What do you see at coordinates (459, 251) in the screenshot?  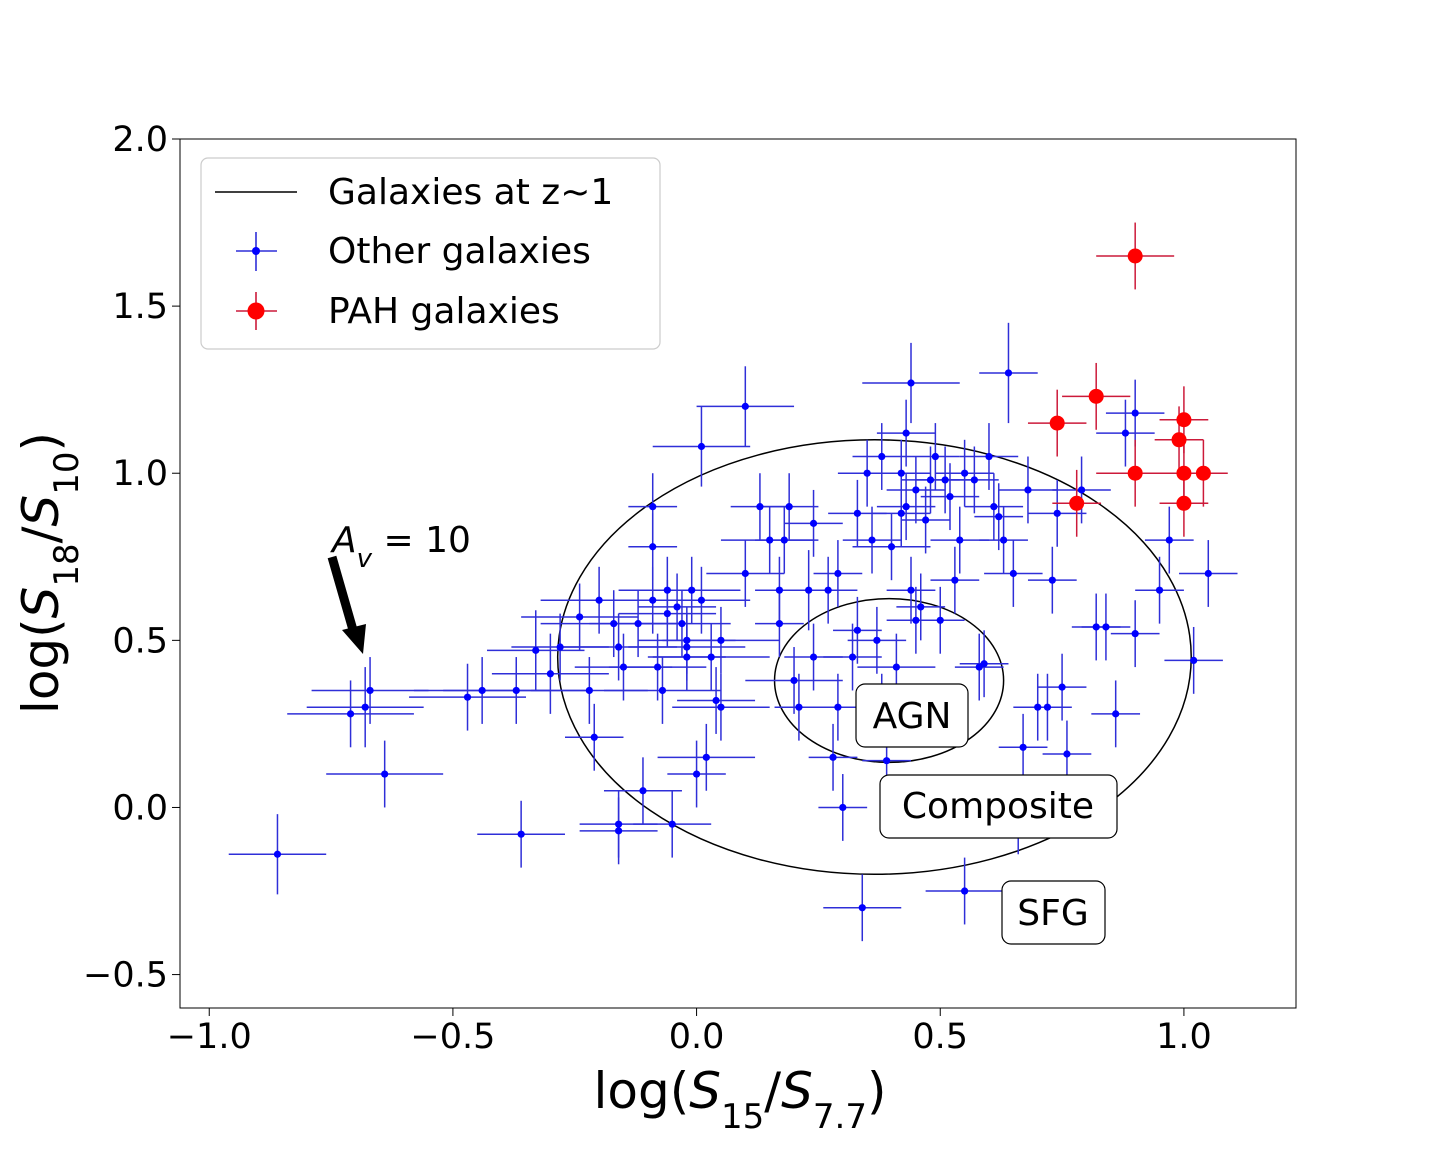 I see `svg-text: Other galaxies` at bounding box center [459, 251].